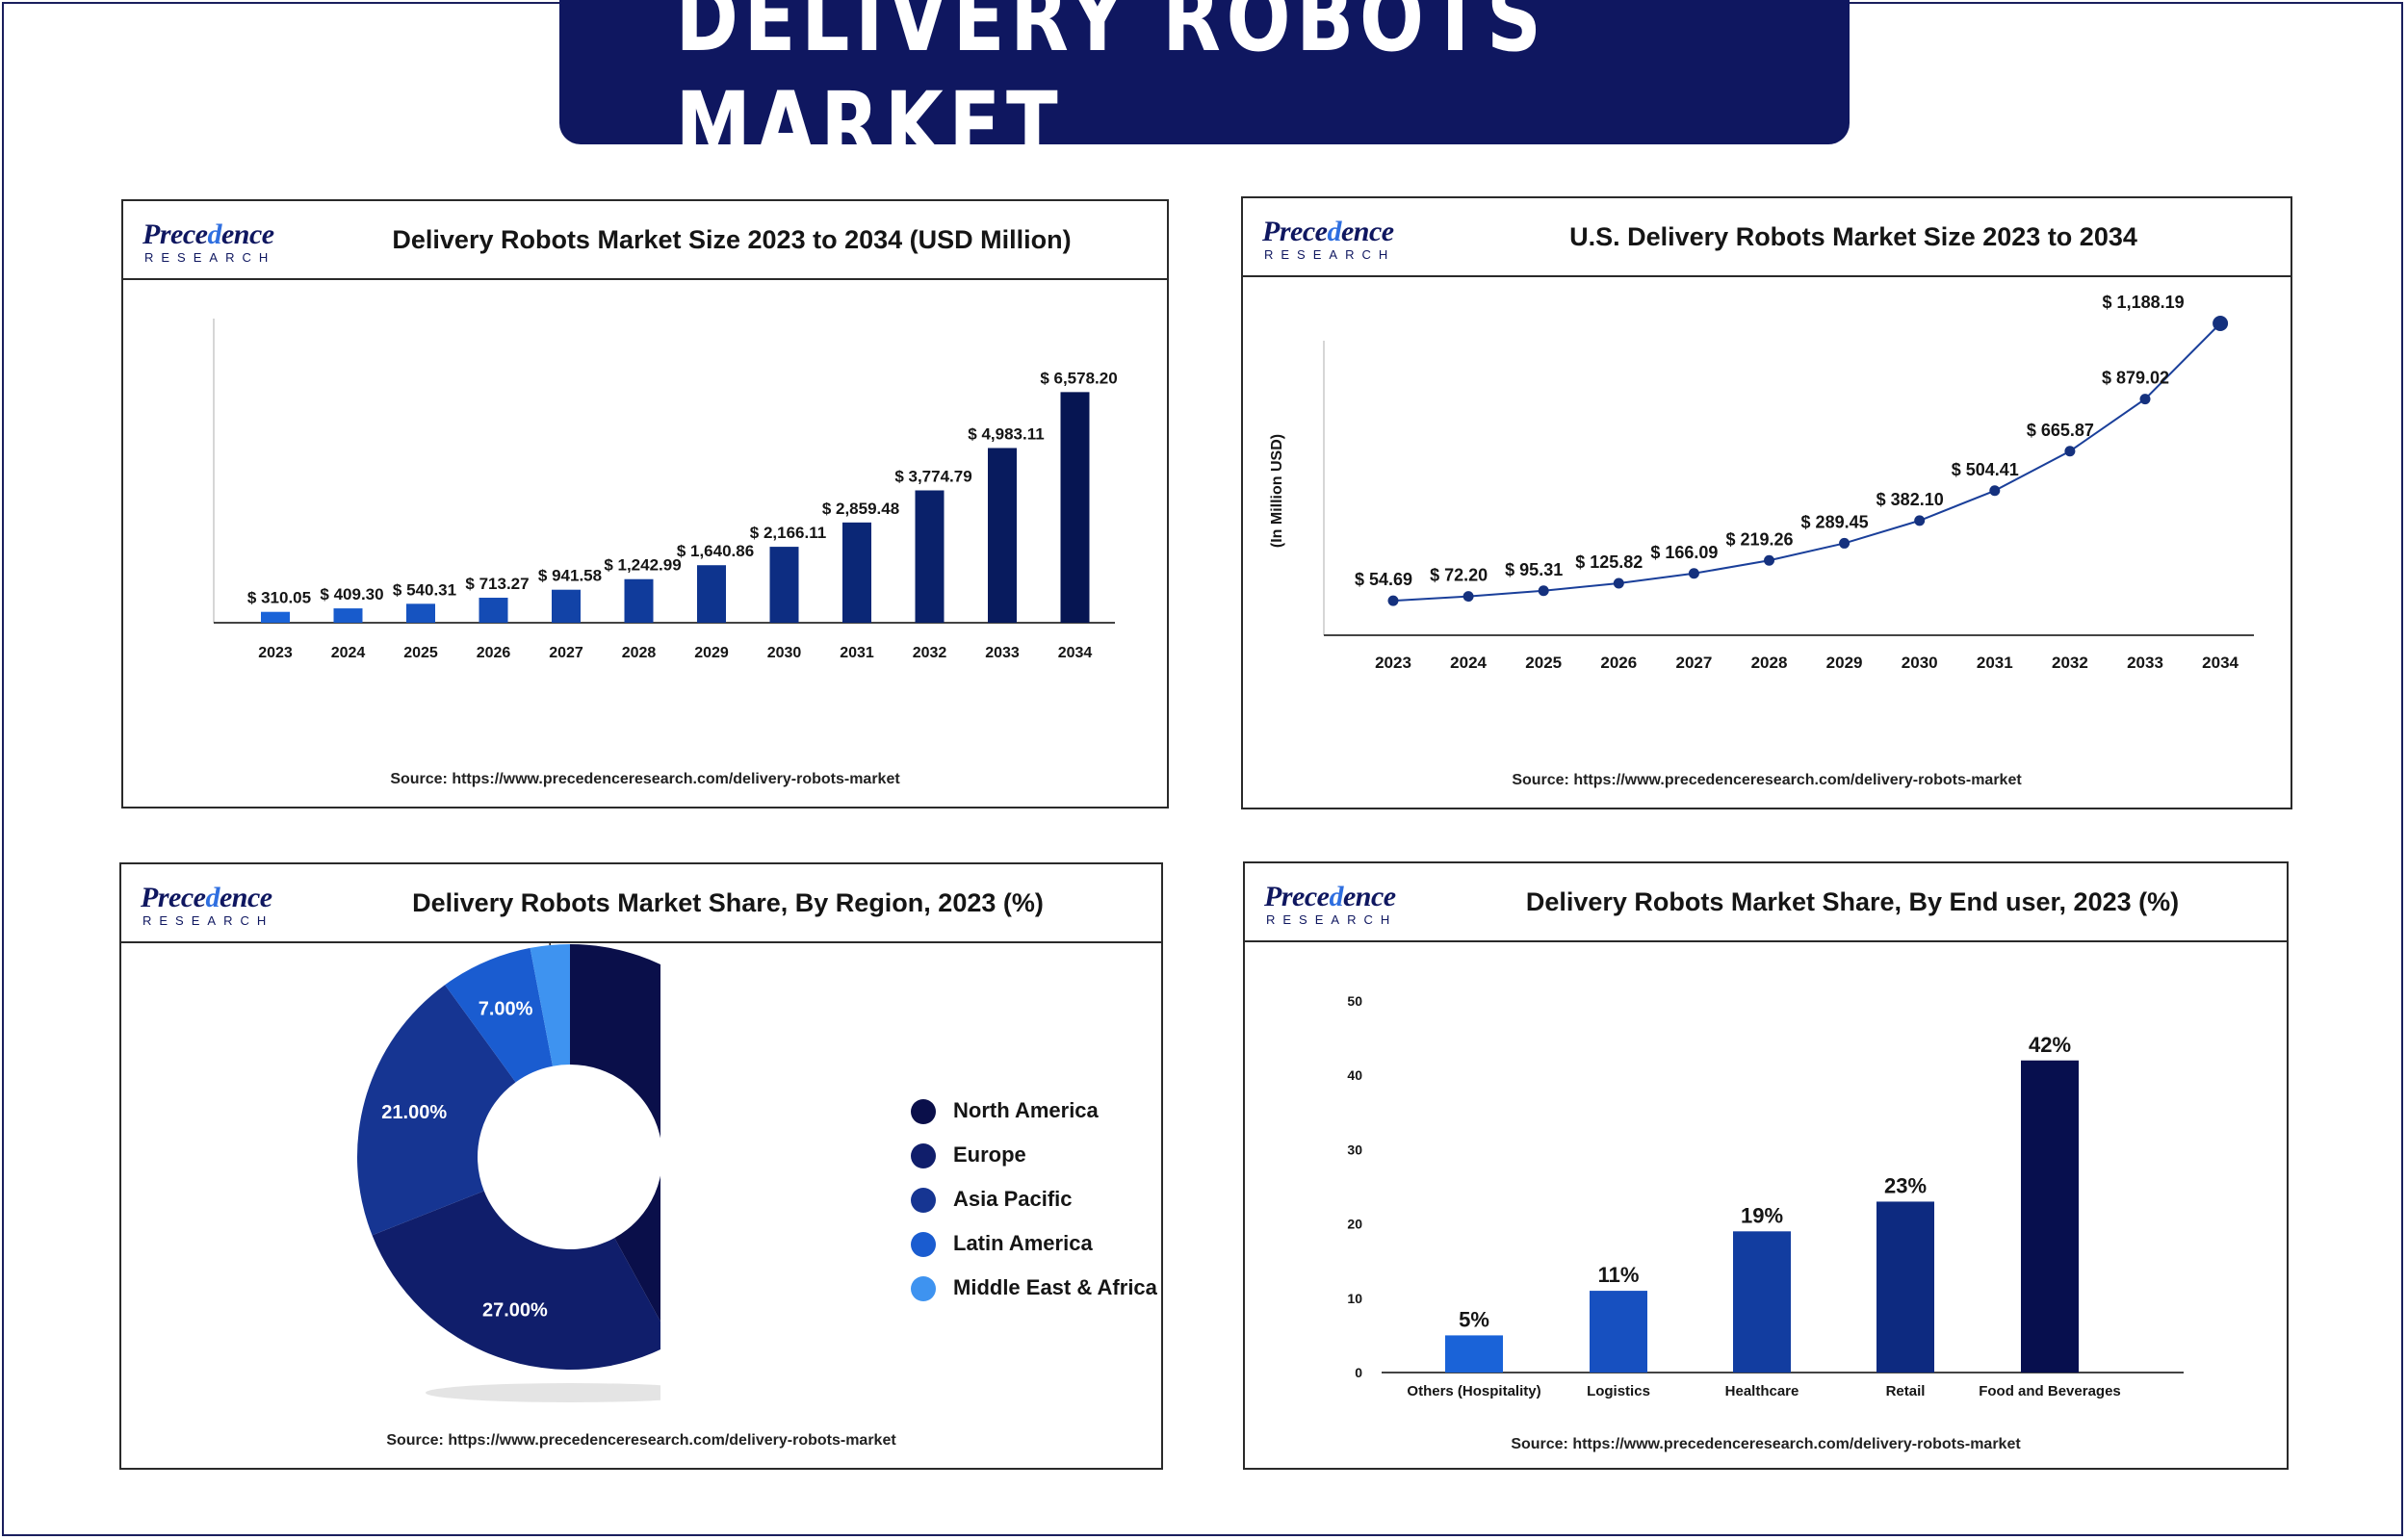  Describe the element at coordinates (2050, 1216) in the screenshot. I see `bar-food-and-beverages` at that location.